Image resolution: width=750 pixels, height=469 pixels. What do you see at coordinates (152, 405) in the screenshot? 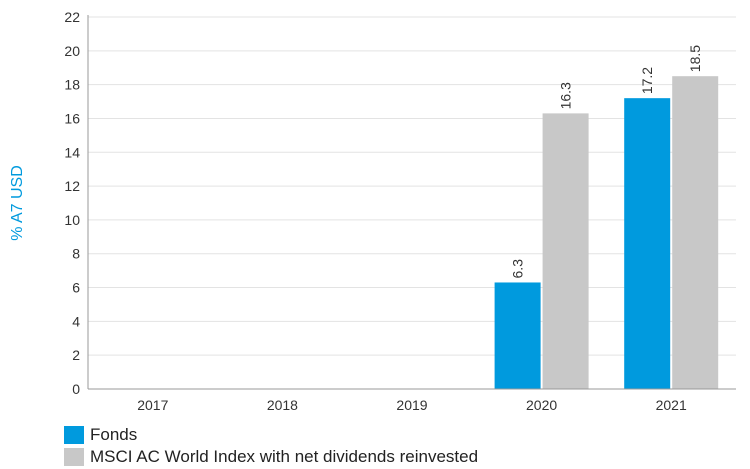
I see `x-tick-label: 2017` at bounding box center [152, 405].